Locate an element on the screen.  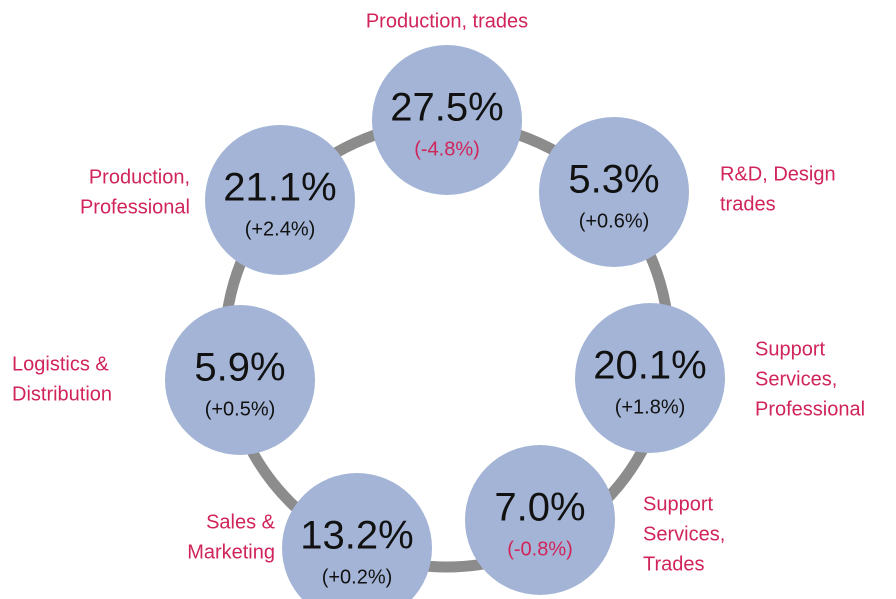
node-label: Trades is located at coordinates (674, 564).